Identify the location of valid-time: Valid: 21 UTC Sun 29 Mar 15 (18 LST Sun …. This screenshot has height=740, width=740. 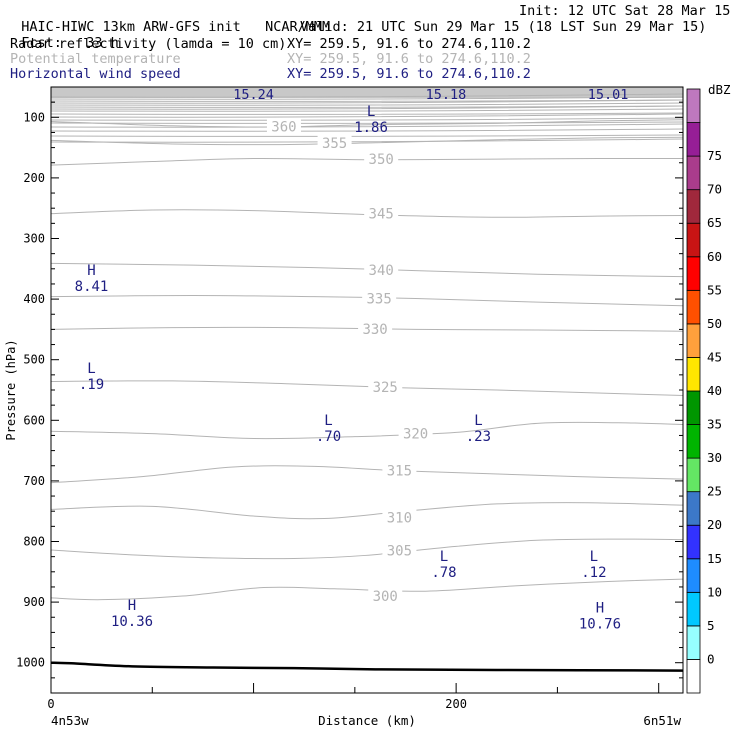
(503, 27).